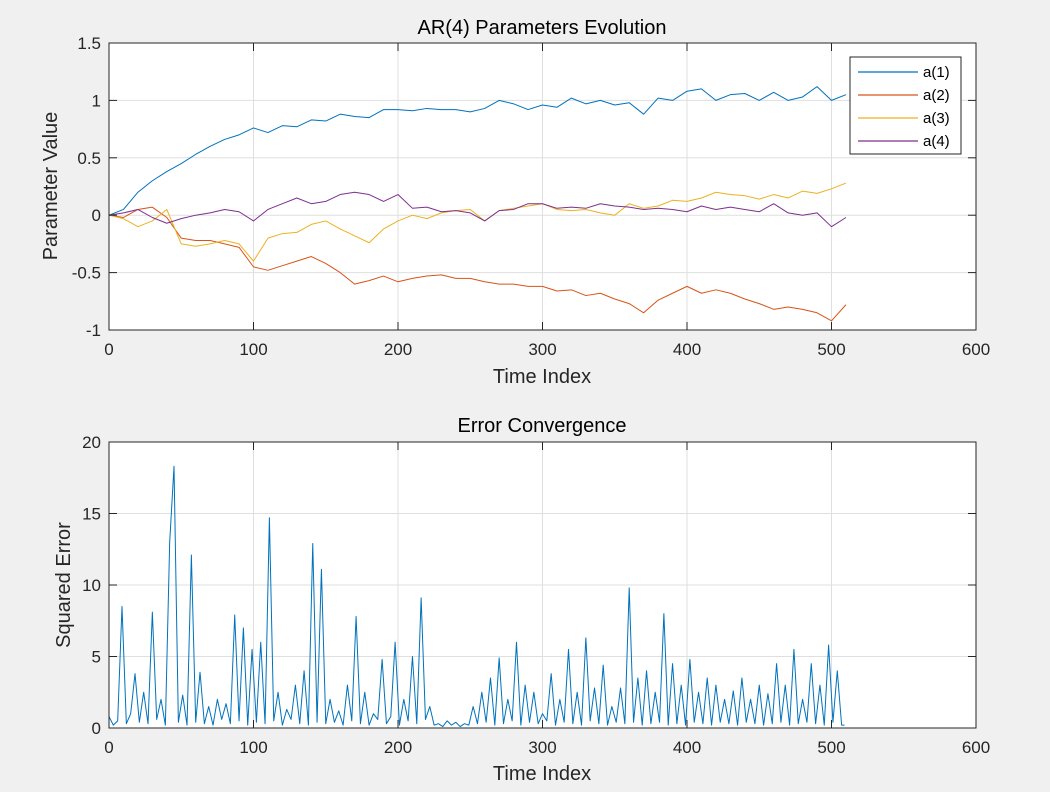  I want to click on parameters-x-tick-label: 300, so click(542, 349).